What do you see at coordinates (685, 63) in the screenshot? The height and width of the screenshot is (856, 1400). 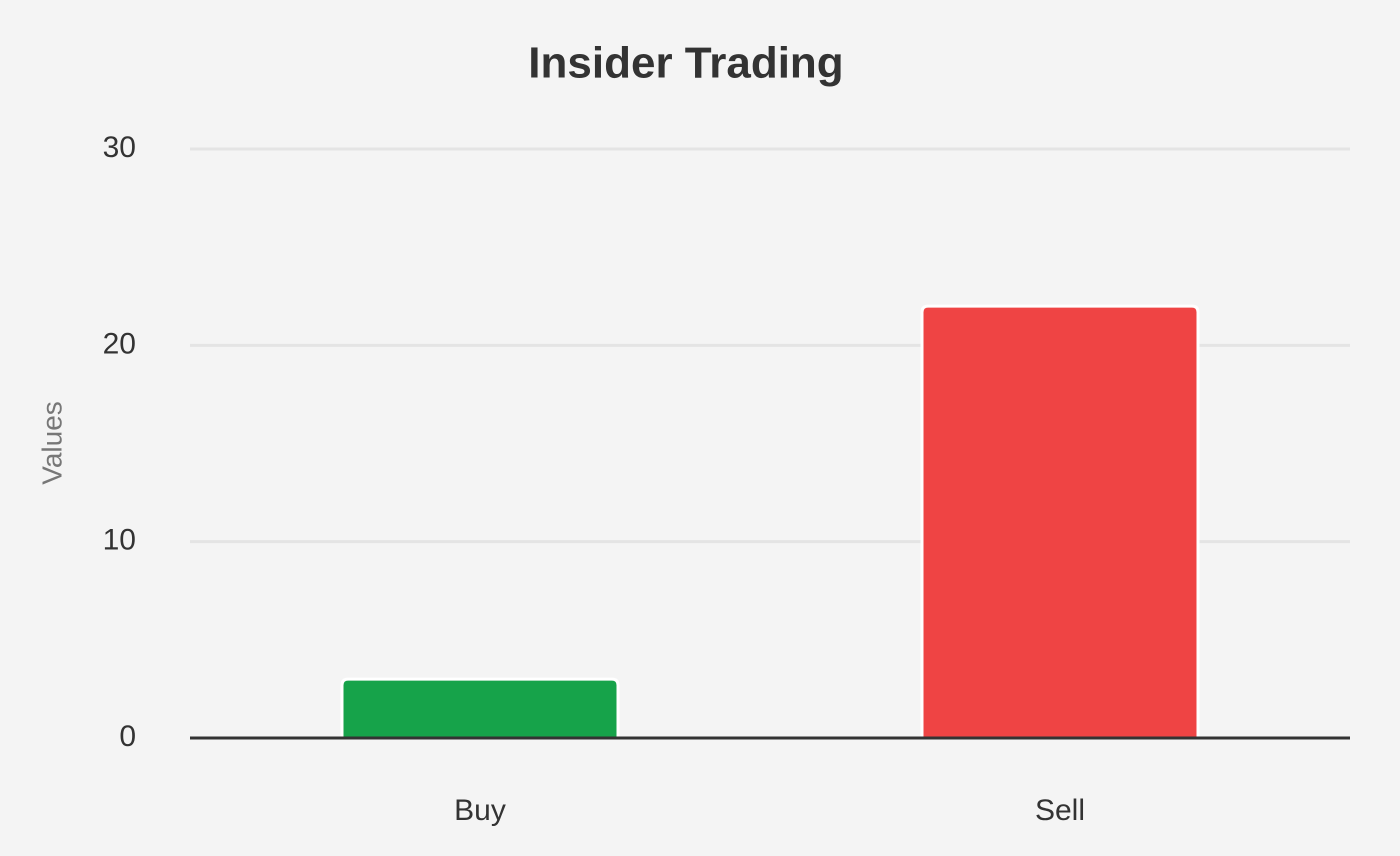 I see `chart-title: Insider Trading` at bounding box center [685, 63].